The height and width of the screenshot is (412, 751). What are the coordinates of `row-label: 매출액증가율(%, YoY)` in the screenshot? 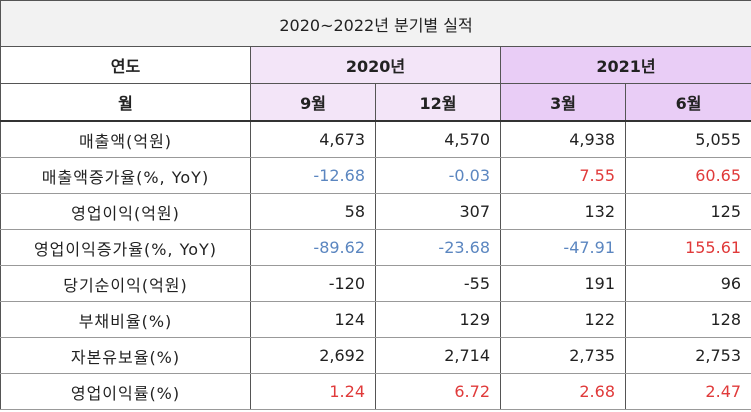 It's located at (125, 175).